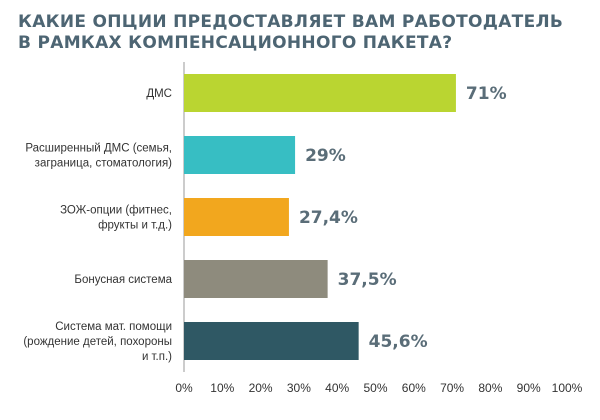  What do you see at coordinates (452, 388) in the screenshot?
I see `x-tick-label-7: 70%` at bounding box center [452, 388].